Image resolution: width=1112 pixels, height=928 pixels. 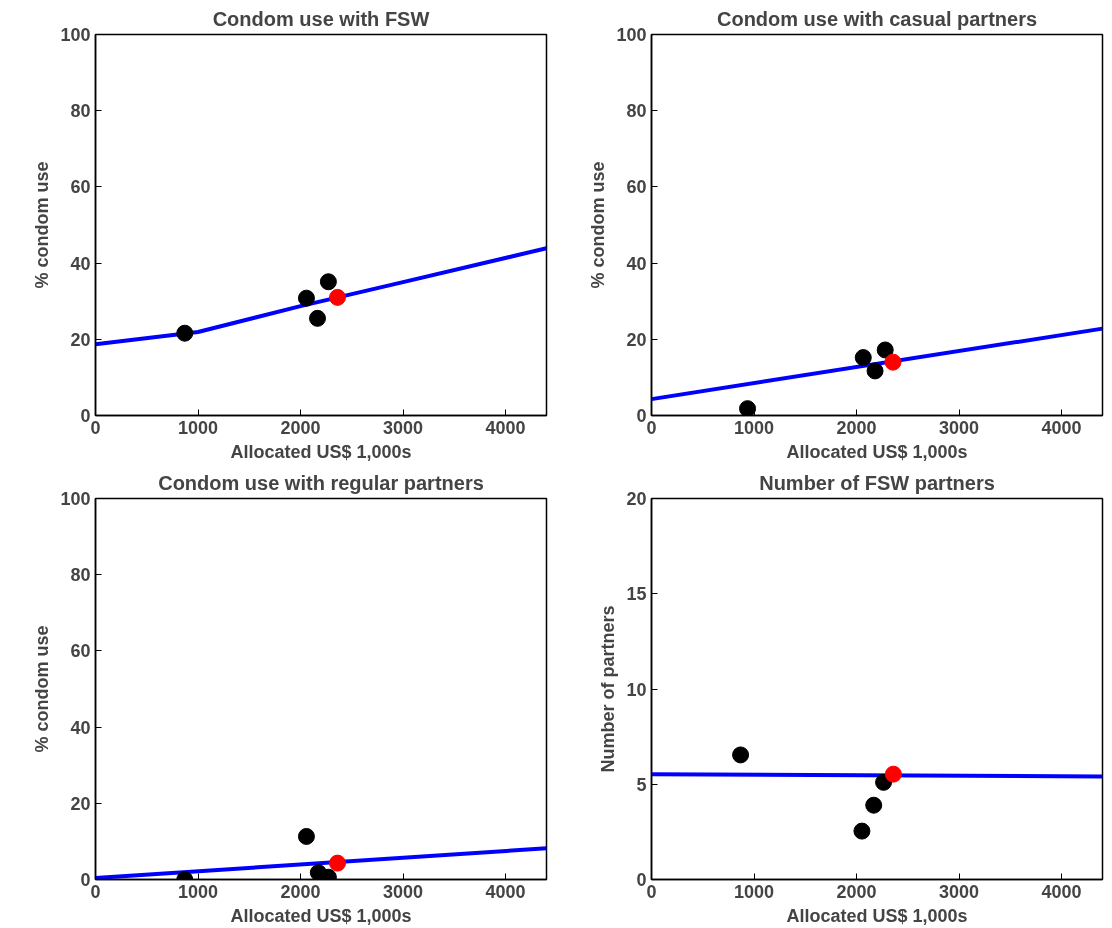 I want to click on y-tick-label: 10, so click(x=636, y=689).